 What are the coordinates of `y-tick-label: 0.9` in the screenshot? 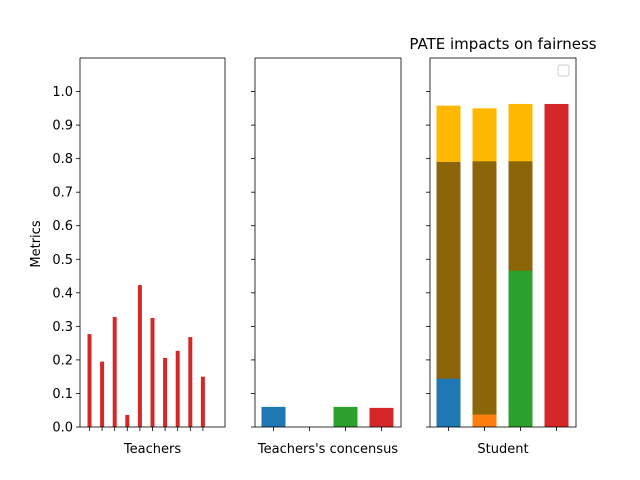 It's located at (62, 126).